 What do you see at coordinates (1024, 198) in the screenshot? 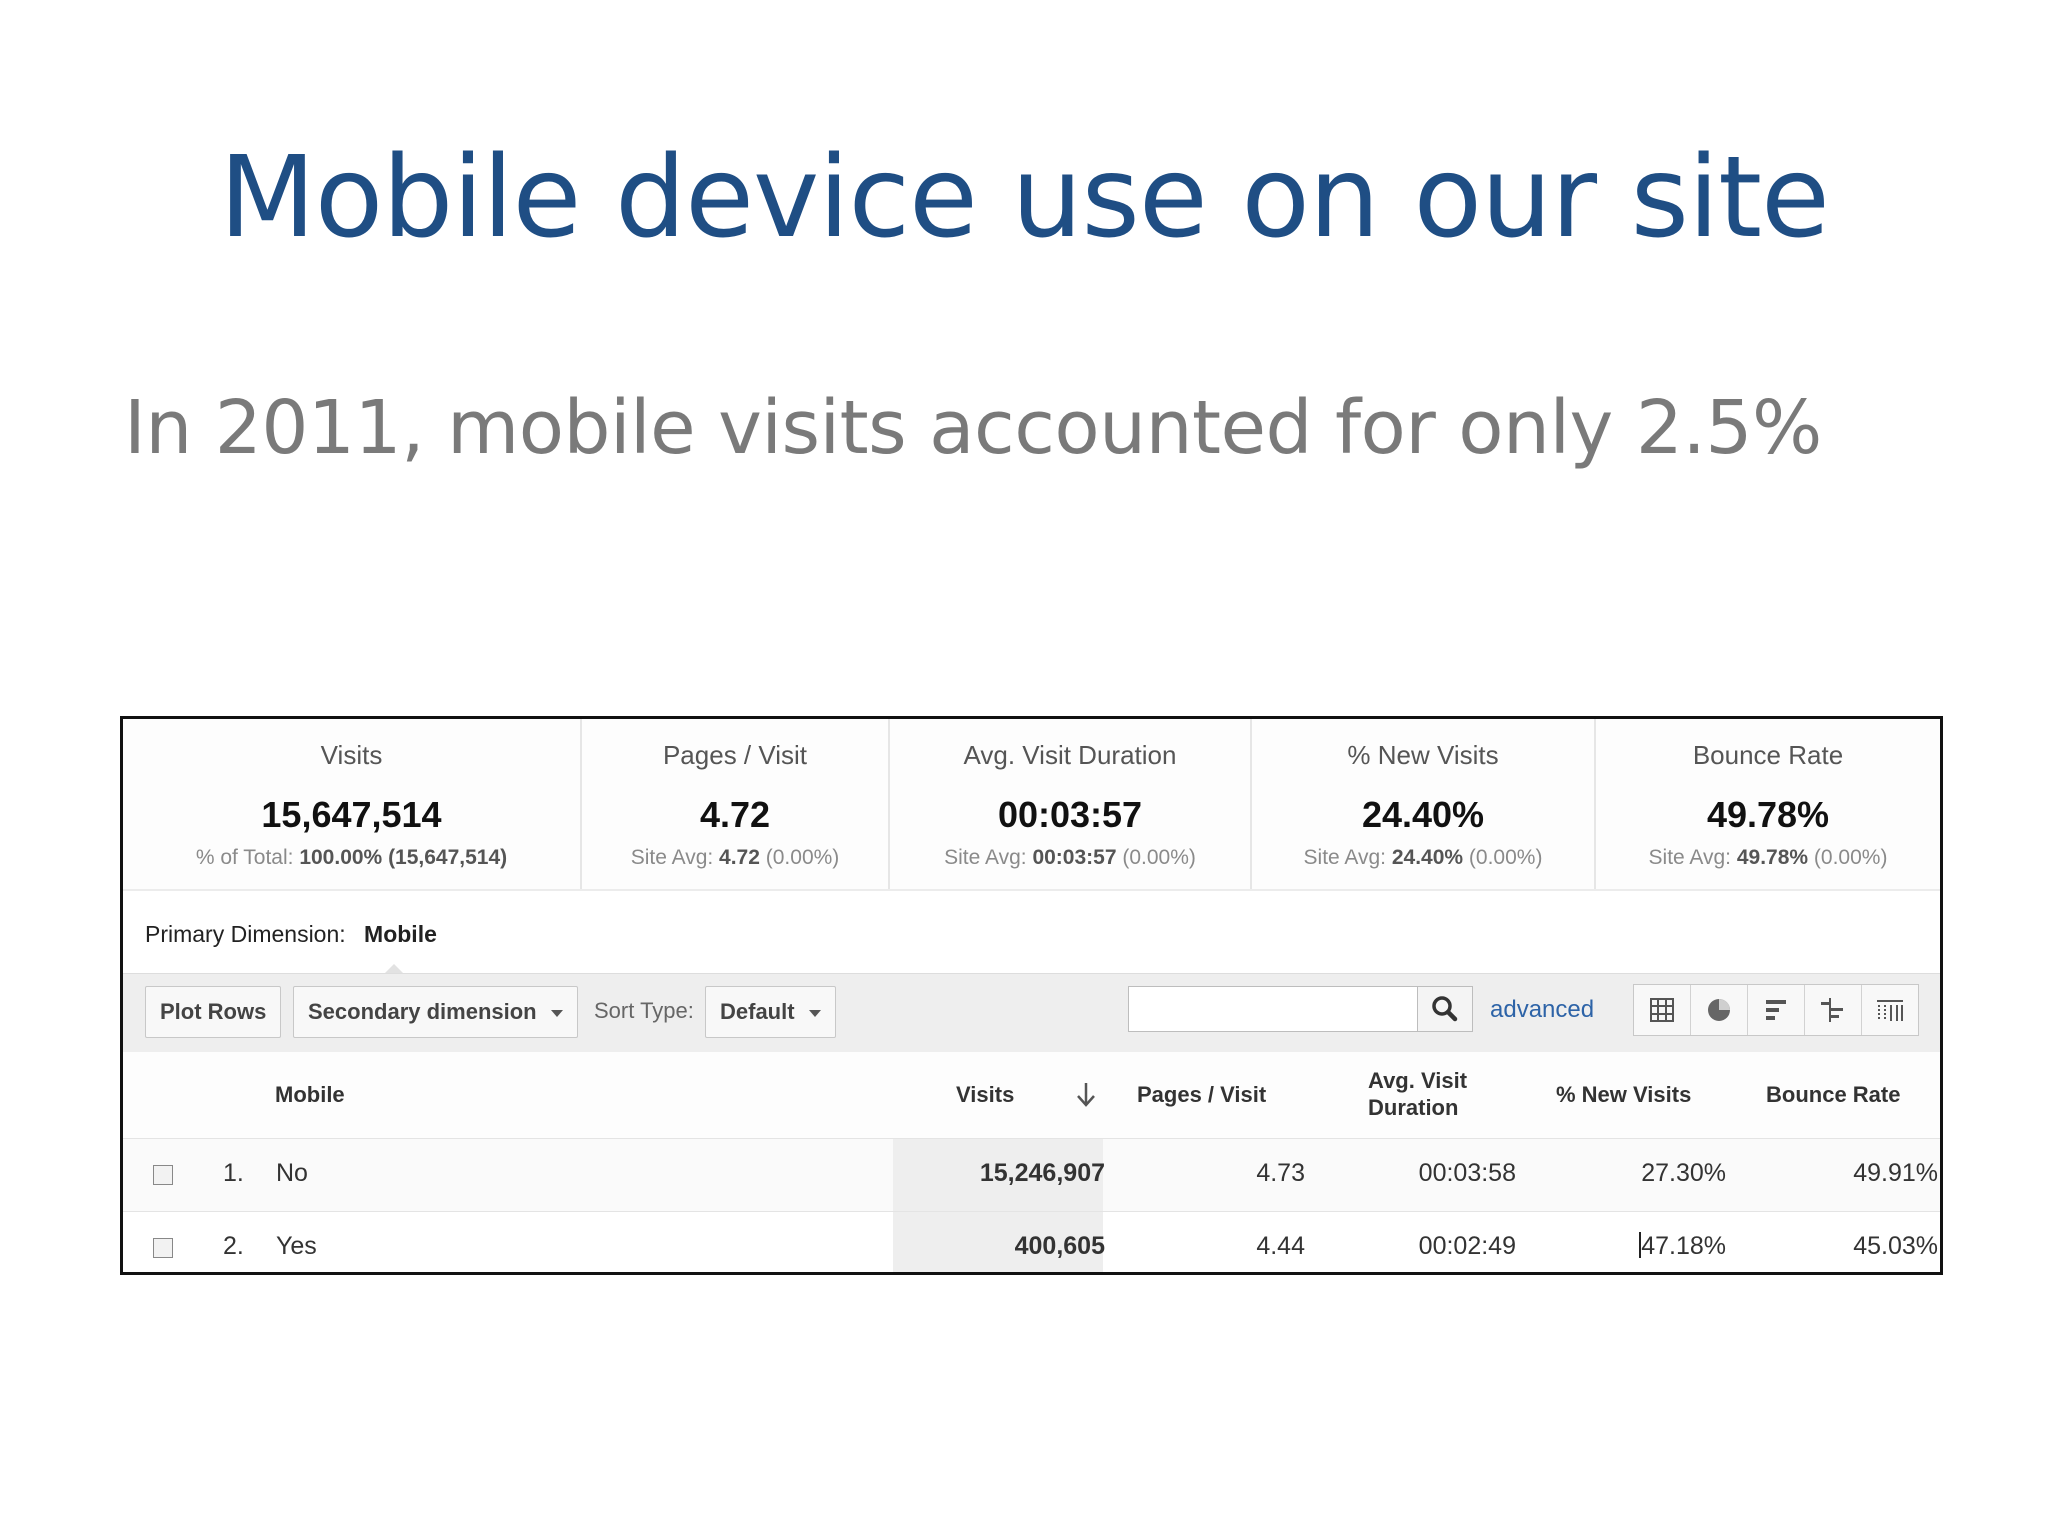
I see `slide-title: Mobile device use on our site` at bounding box center [1024, 198].